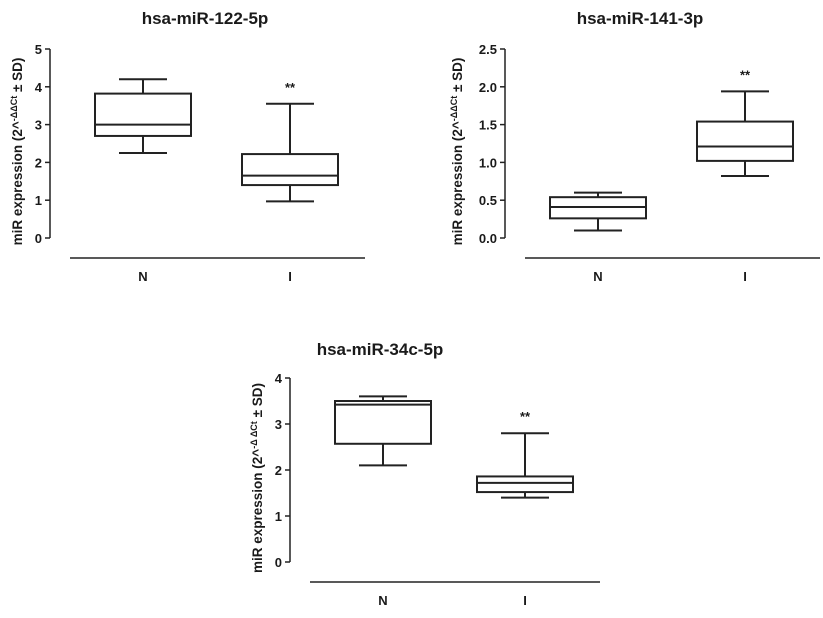 The image size is (823, 618). What do you see at coordinates (257, 478) in the screenshot?
I see `y-axis-label: miR expression (2^-Δ ΔCt ± SD)` at bounding box center [257, 478].